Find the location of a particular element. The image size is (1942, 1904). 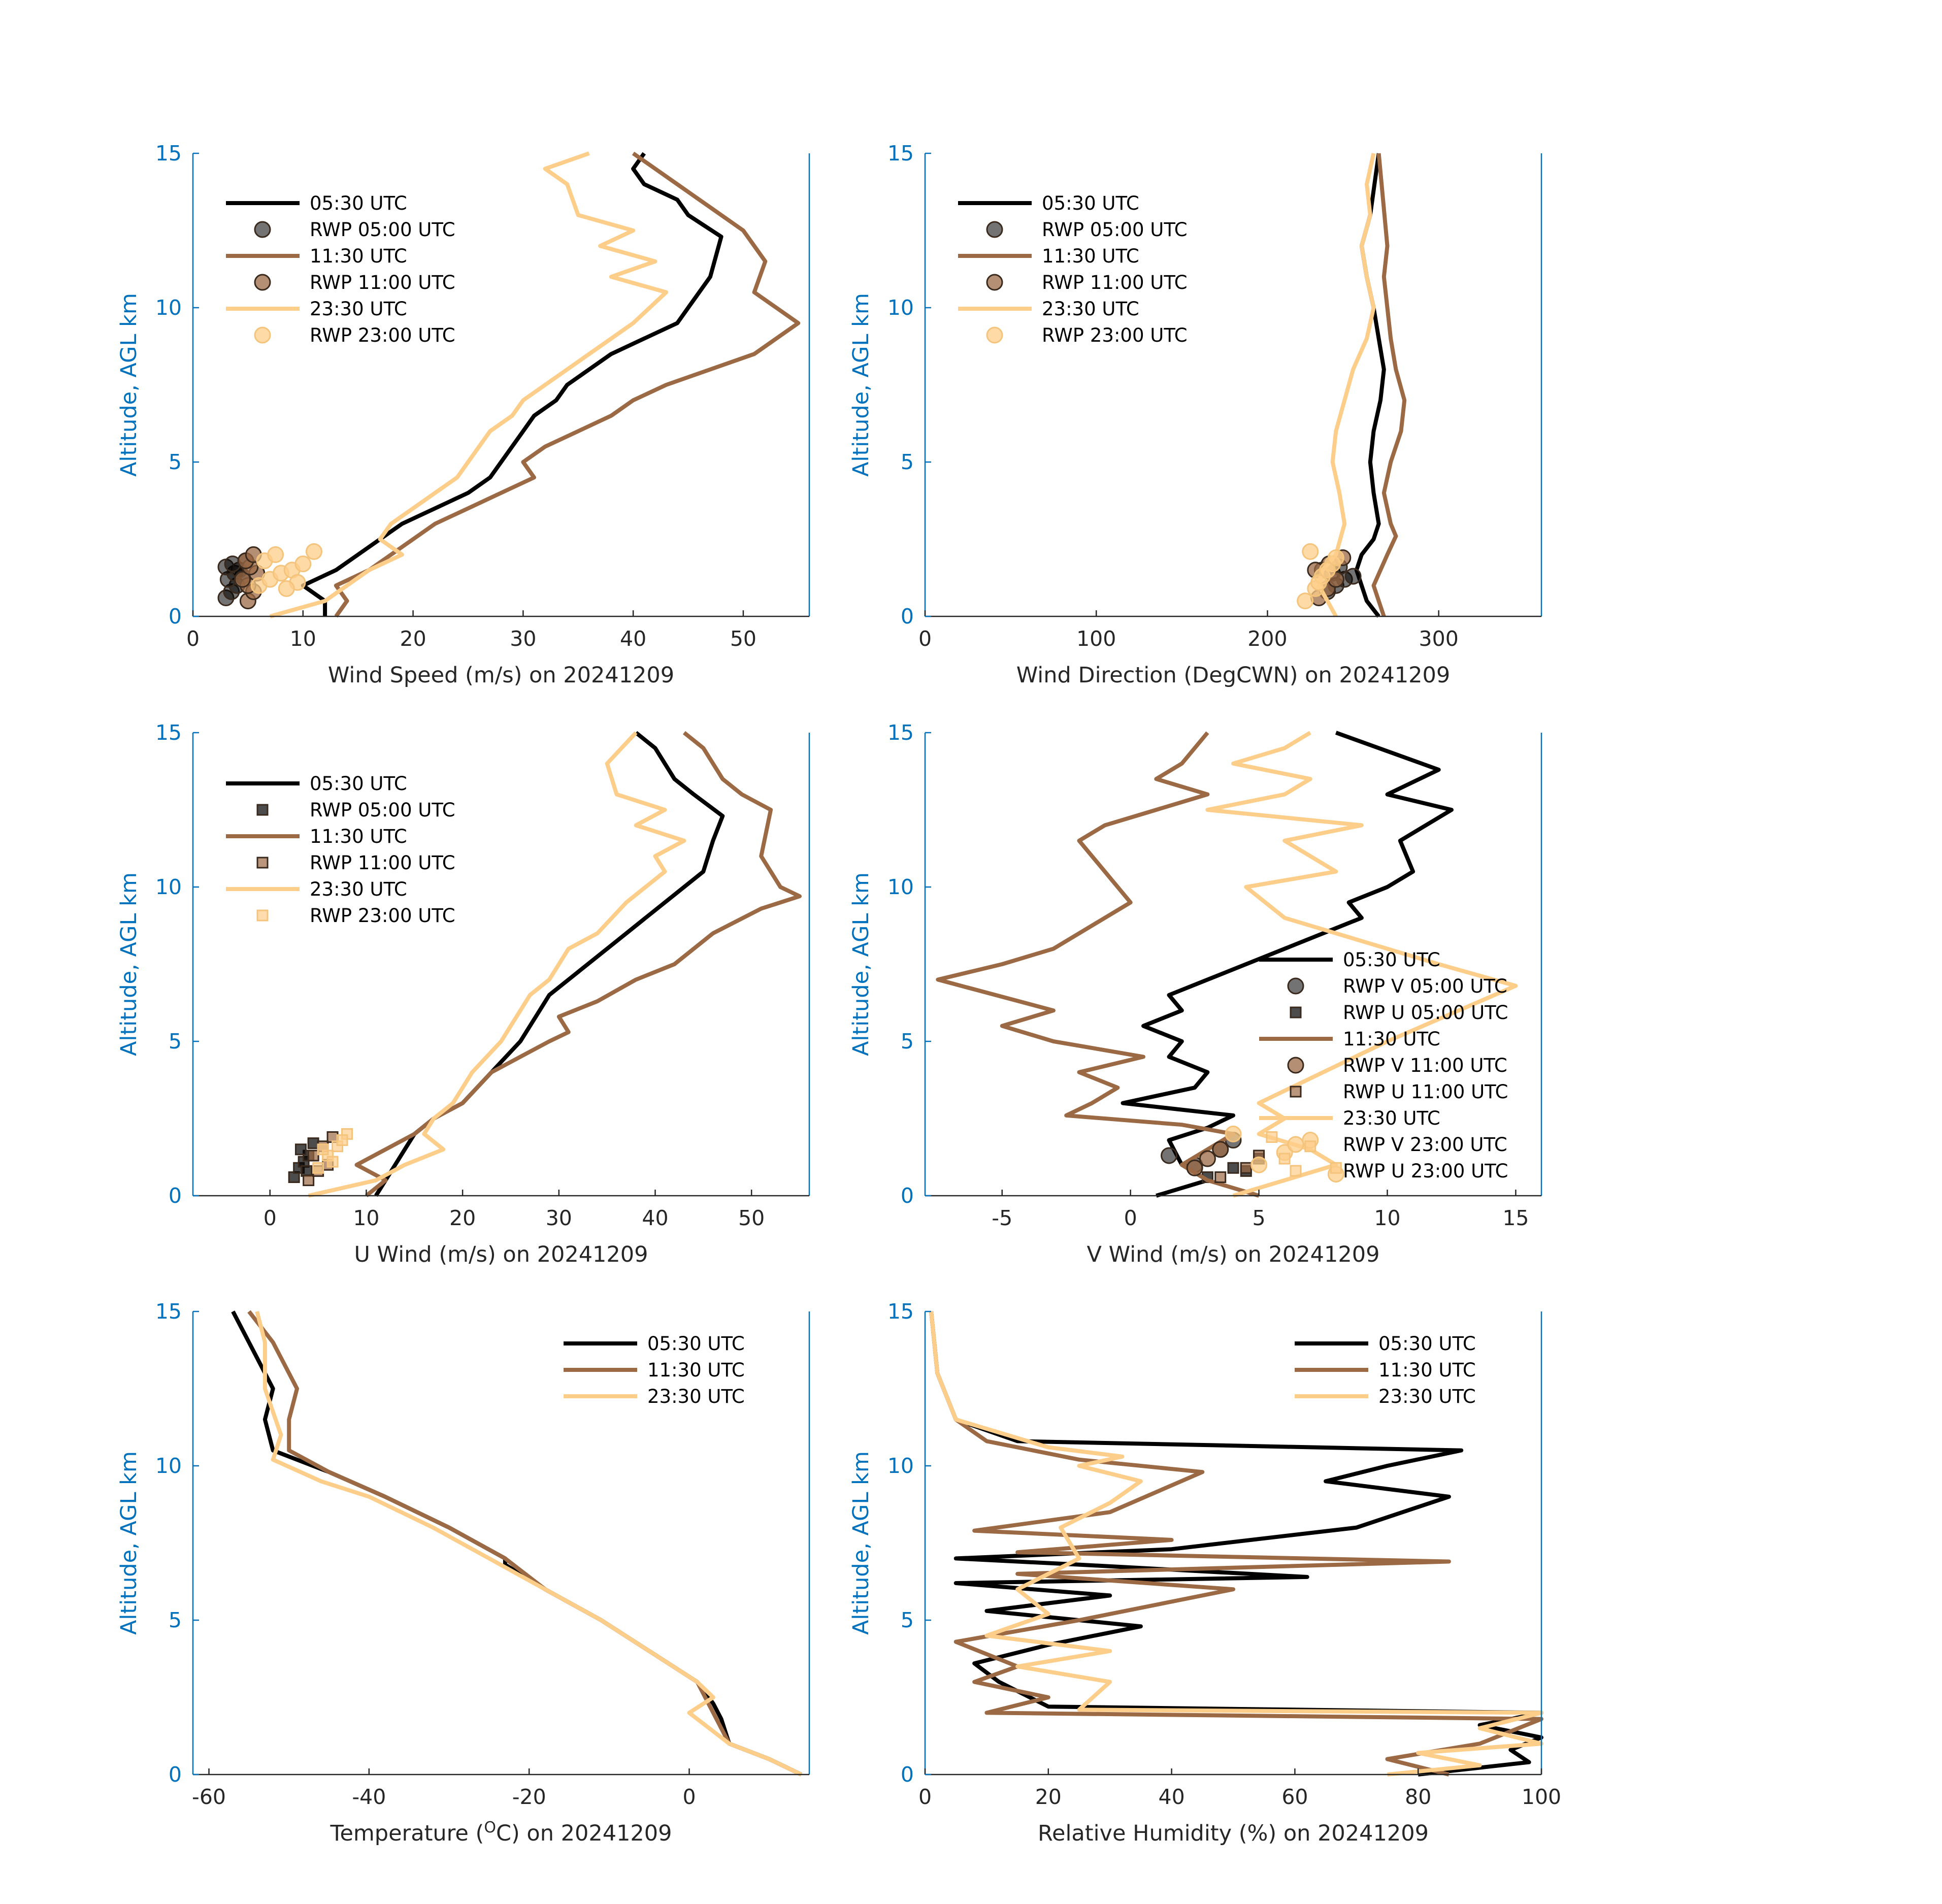

x-tick-label: 5 is located at coordinates (1259, 1218).